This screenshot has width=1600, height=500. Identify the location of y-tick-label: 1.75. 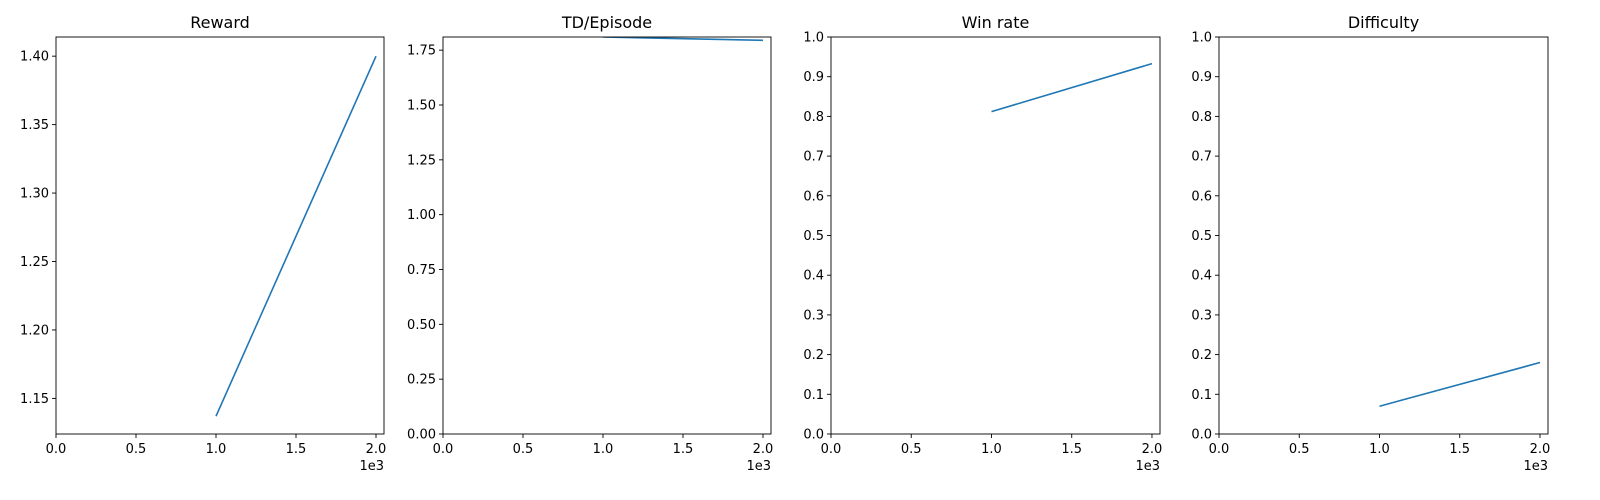
(421, 51).